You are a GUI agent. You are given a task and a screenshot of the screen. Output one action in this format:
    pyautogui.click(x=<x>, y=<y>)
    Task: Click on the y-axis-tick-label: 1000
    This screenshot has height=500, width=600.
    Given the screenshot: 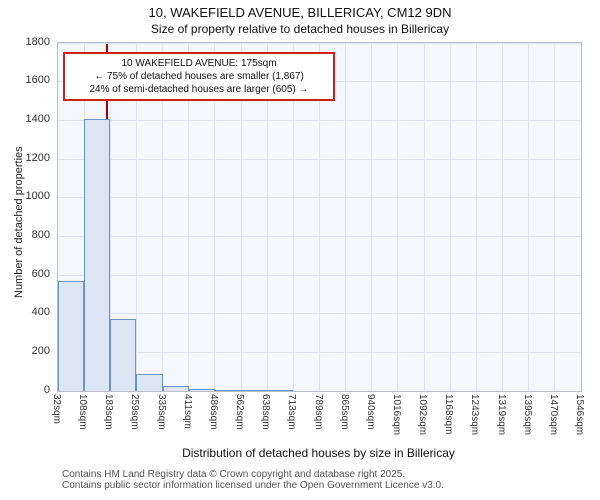 What is the action you would take?
    pyautogui.click(x=37, y=196)
    